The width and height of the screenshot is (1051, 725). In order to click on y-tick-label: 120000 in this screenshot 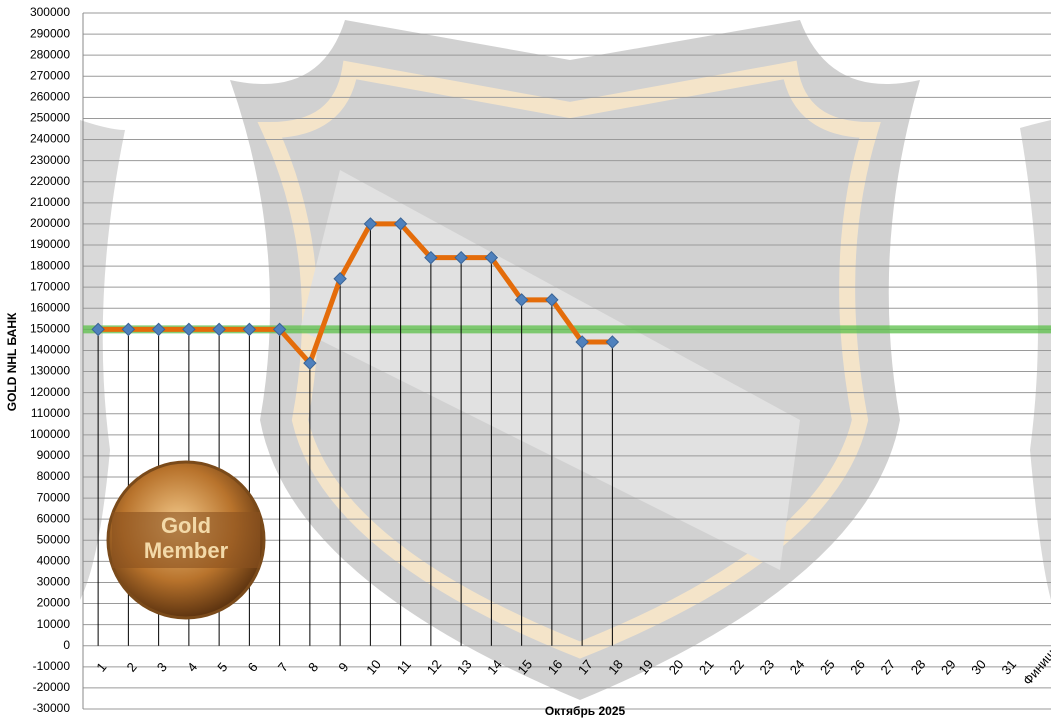, I will do `click(50, 392)`.